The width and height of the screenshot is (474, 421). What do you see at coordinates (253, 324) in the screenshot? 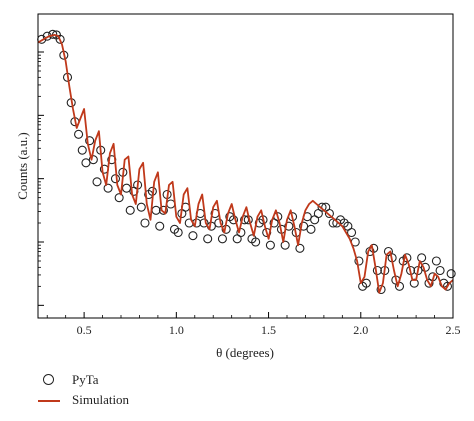
I see `x-axis-ticks: 0.5 1.0 1.5 2.0 2.5` at bounding box center [253, 324].